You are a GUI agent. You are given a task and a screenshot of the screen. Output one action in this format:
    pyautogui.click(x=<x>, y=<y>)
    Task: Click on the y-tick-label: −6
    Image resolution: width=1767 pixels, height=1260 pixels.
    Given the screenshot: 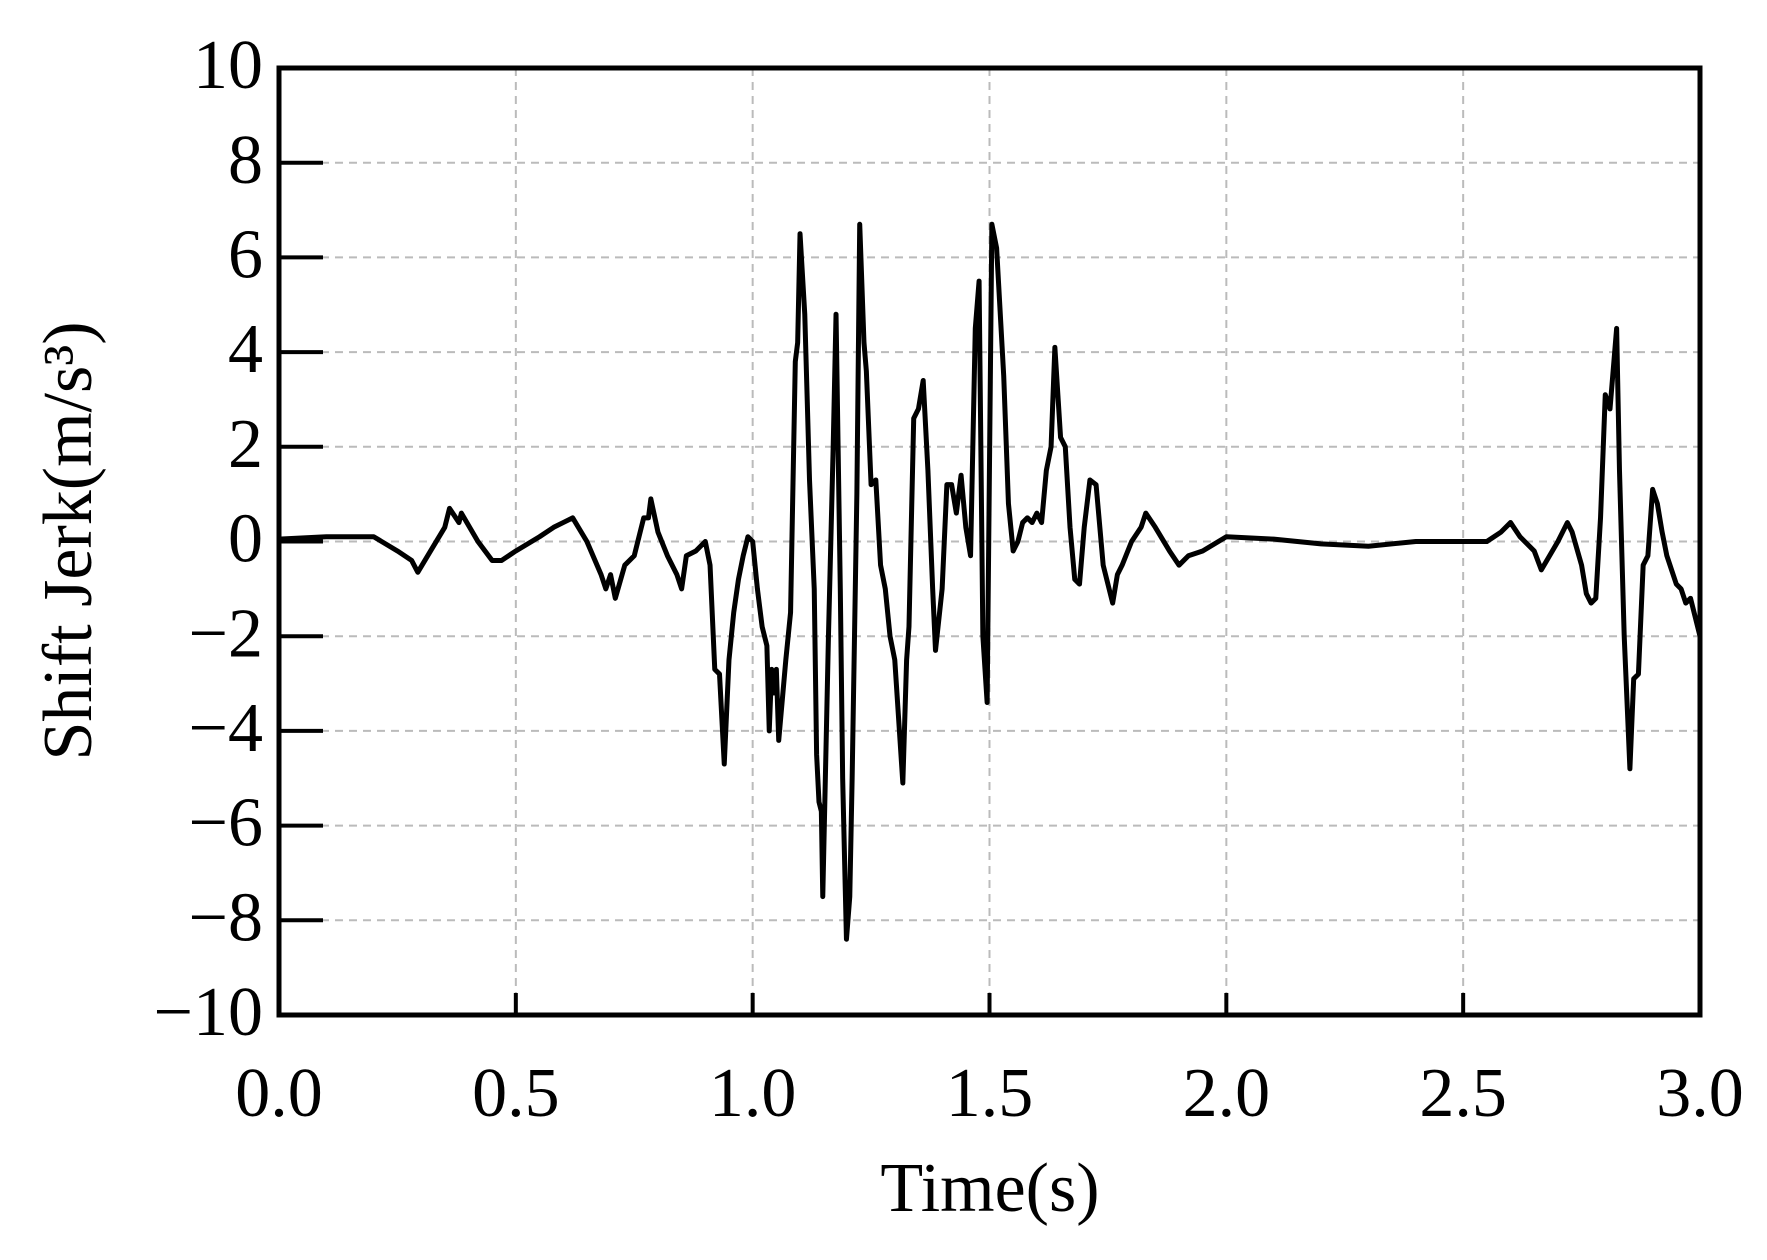 What is the action you would take?
    pyautogui.click(x=226, y=823)
    